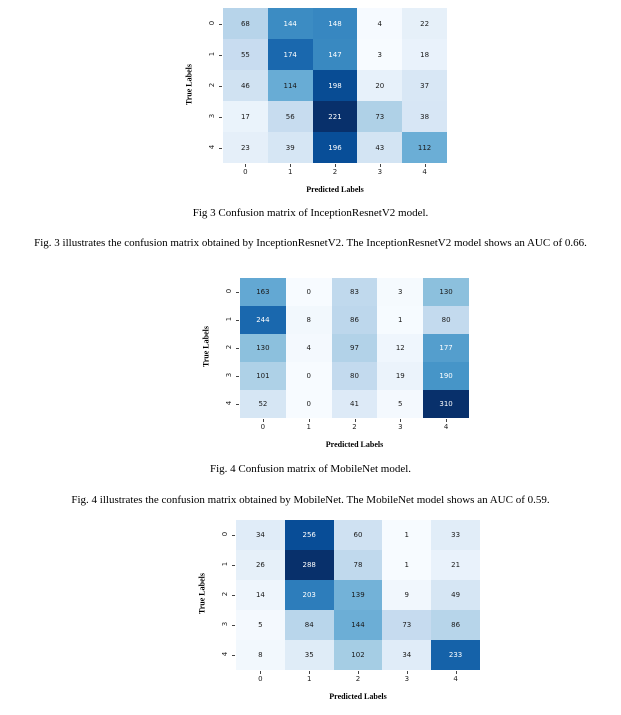 This screenshot has width=621, height=715. Describe the element at coordinates (290, 147) in the screenshot. I see `heatmap-cell: 39` at that location.